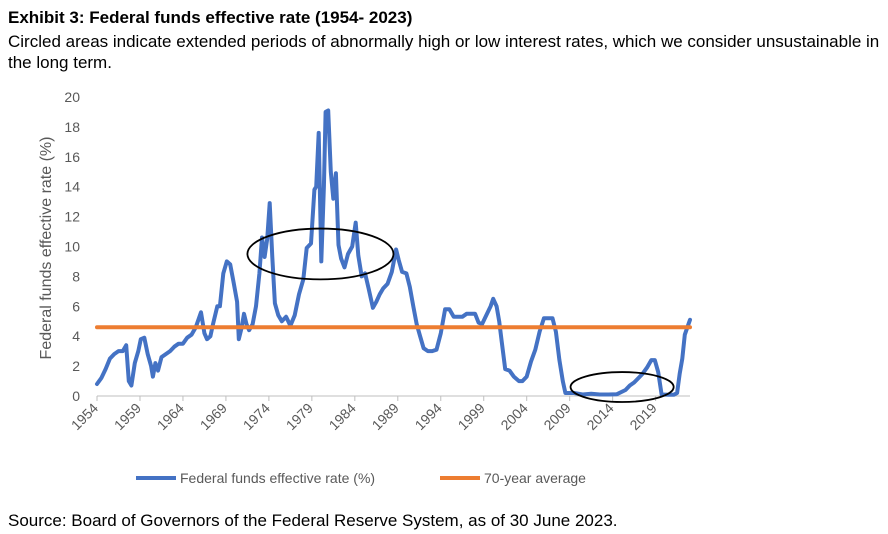 Image resolution: width=888 pixels, height=534 pixels. I want to click on y-tick-label: 14, so click(72, 187).